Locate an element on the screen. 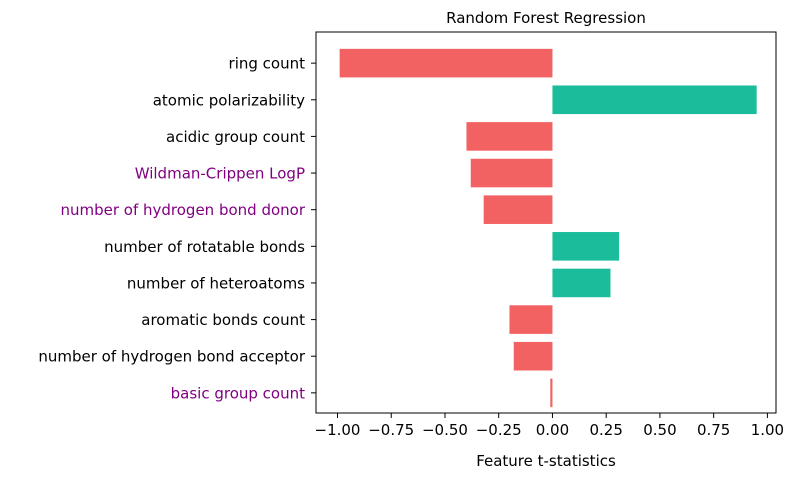  x-axis: −1.00 −0.75 −0.50 −0.25 0.00 0.25 0.50 0.75 1.00 is located at coordinates (549, 426).